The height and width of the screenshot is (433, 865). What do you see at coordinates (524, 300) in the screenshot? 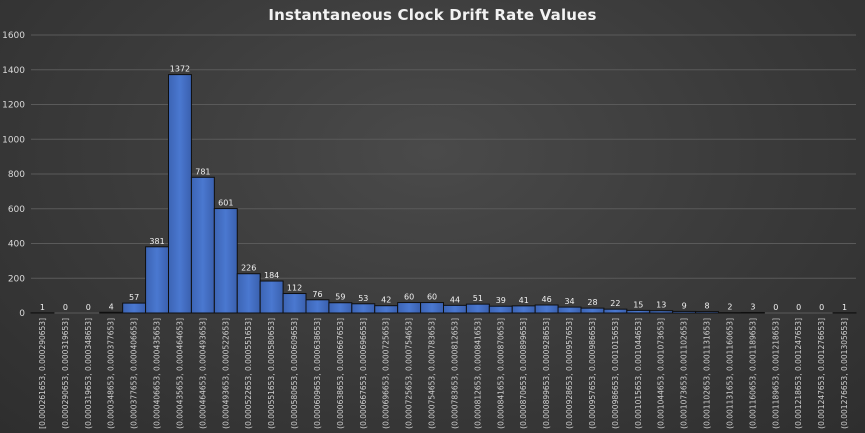
I see `data-label: 41` at bounding box center [524, 300].